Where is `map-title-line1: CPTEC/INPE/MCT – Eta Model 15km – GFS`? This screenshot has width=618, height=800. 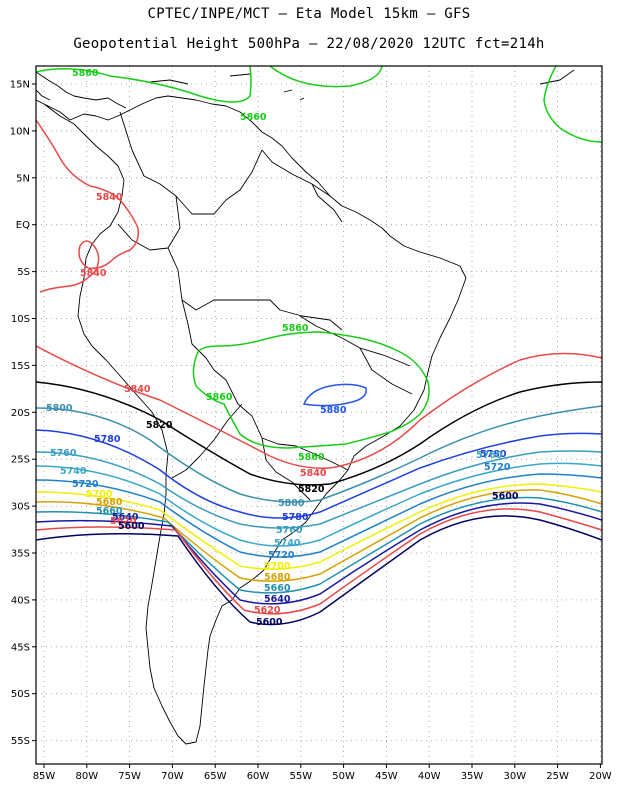 map-title-line1: CPTEC/INPE/MCT – Eta Model 15km – GFS is located at coordinates (309, 14).